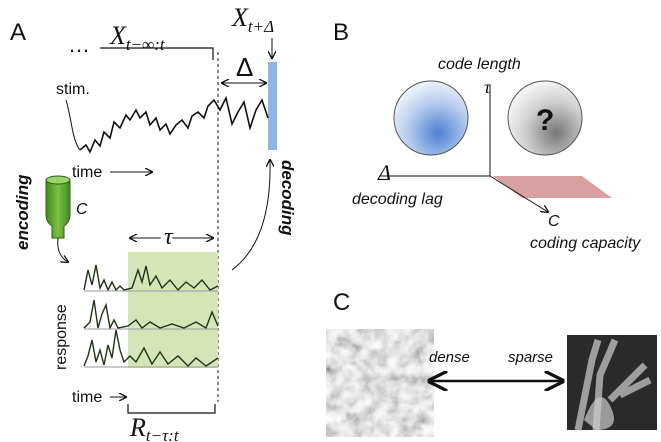 The height and width of the screenshot is (442, 661). I want to click on text: sparse, so click(530, 357).